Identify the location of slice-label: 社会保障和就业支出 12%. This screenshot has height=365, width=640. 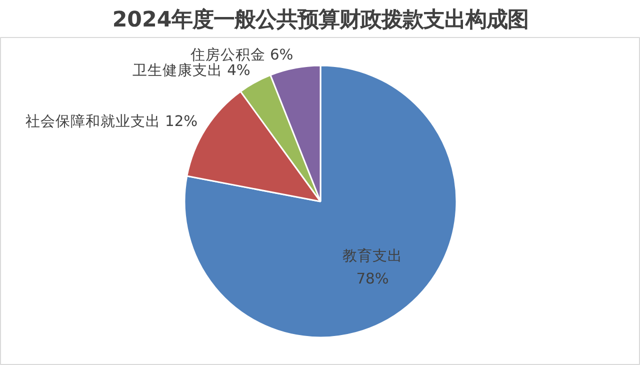
(111, 121).